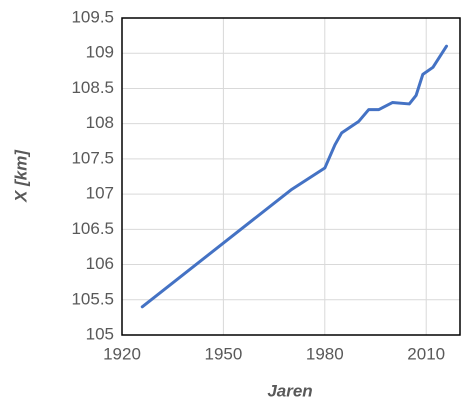 Image resolution: width=464 pixels, height=407 pixels. I want to click on y-axis-title: X [km], so click(20, 176).